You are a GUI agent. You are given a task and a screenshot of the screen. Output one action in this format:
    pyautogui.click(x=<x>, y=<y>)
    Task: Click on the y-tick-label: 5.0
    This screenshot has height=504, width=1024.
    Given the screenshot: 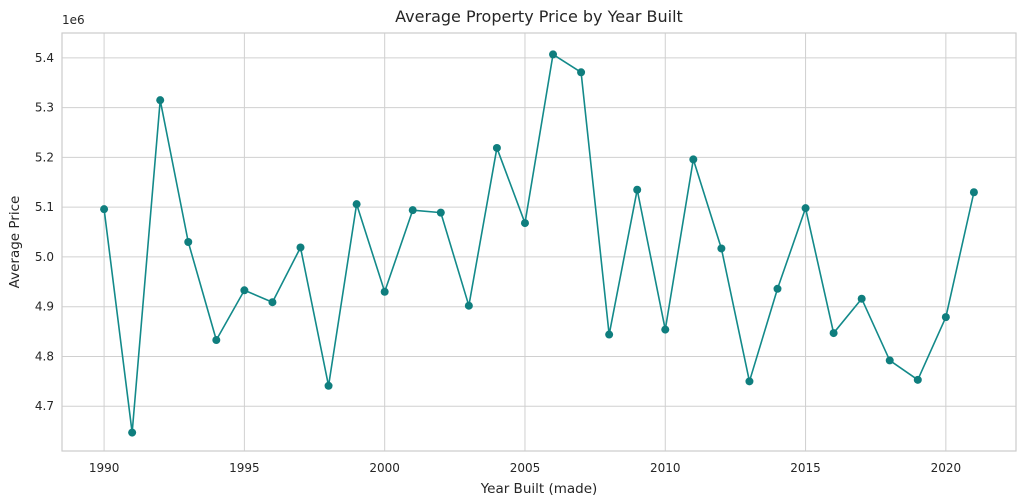 What is the action you would take?
    pyautogui.click(x=44, y=257)
    